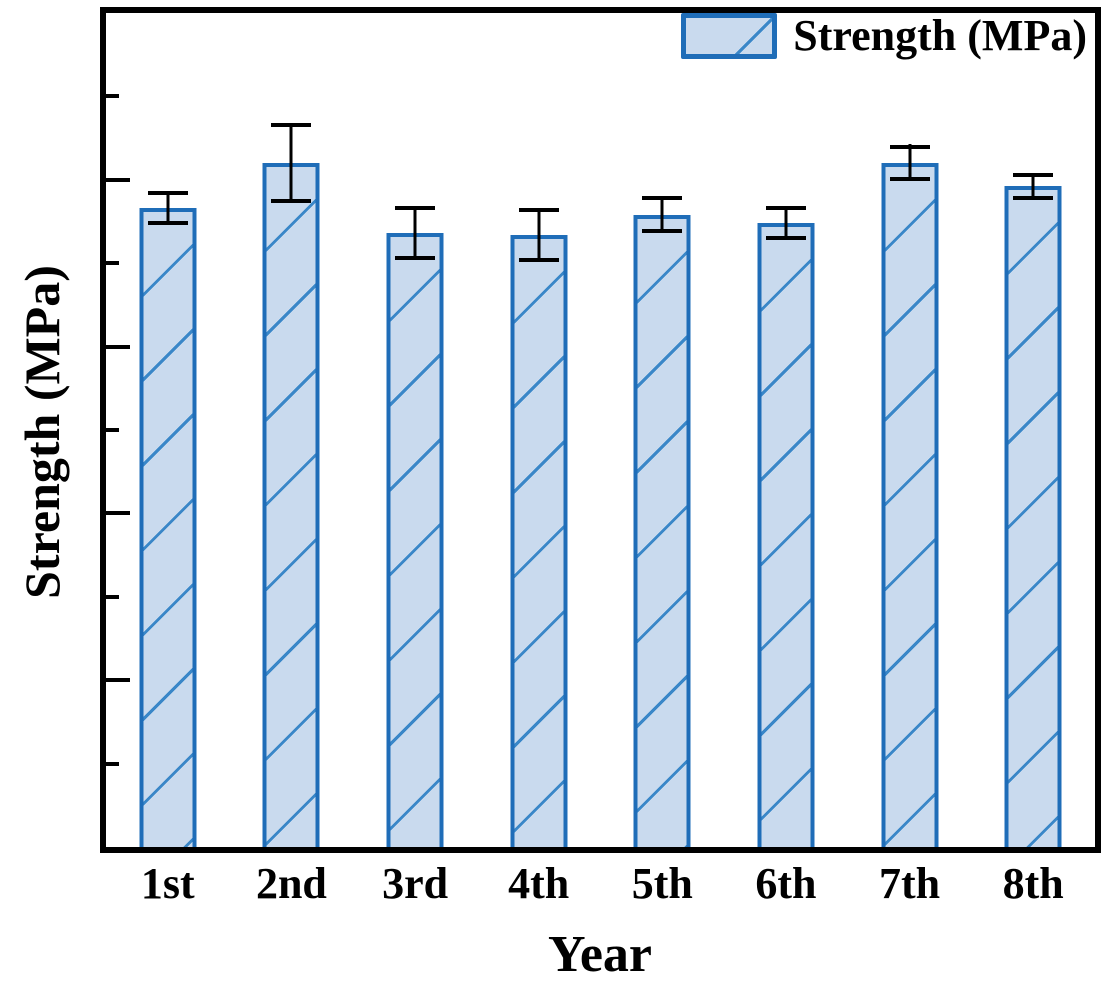 Image resolution: width=1102 pixels, height=994 pixels. What do you see at coordinates (940, 35) in the screenshot?
I see `legend-label: Strength (MPa)` at bounding box center [940, 35].